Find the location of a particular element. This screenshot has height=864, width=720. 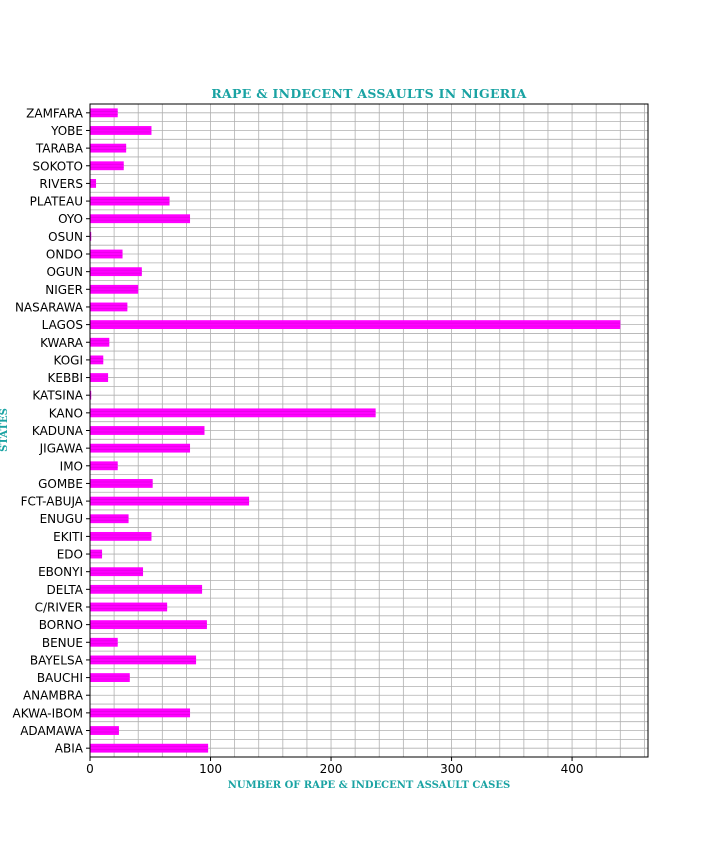

y-tick-label: ZAMFARA is located at coordinates (55, 113).